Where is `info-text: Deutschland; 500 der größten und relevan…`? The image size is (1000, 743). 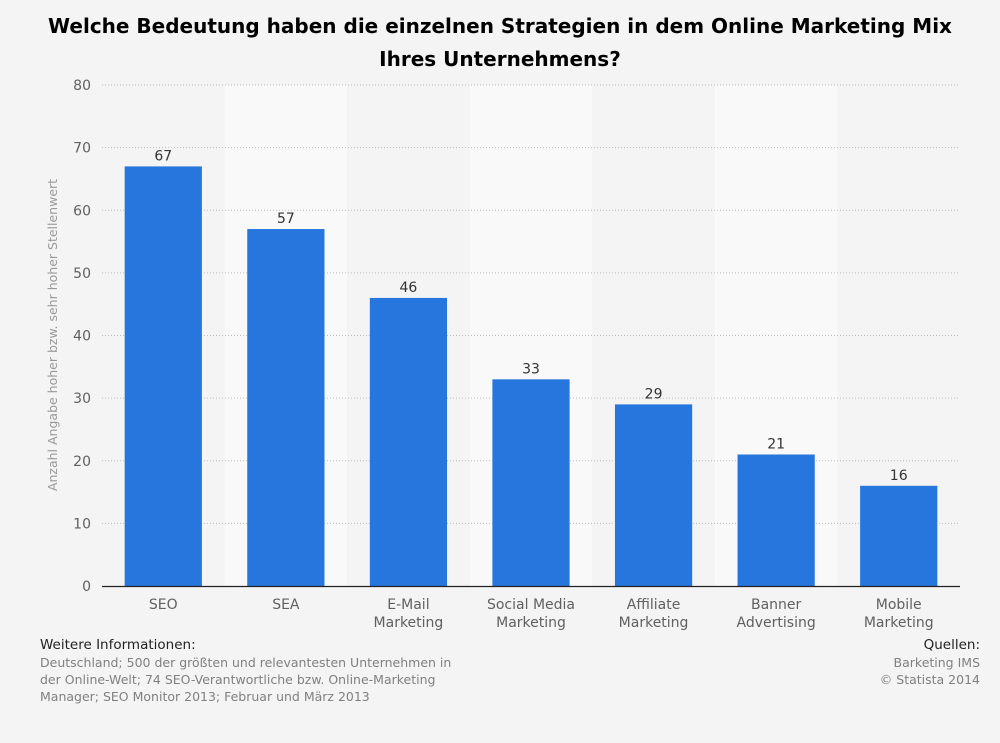 info-text: Deutschland; 500 der größten und relevan… is located at coordinates (246, 679).